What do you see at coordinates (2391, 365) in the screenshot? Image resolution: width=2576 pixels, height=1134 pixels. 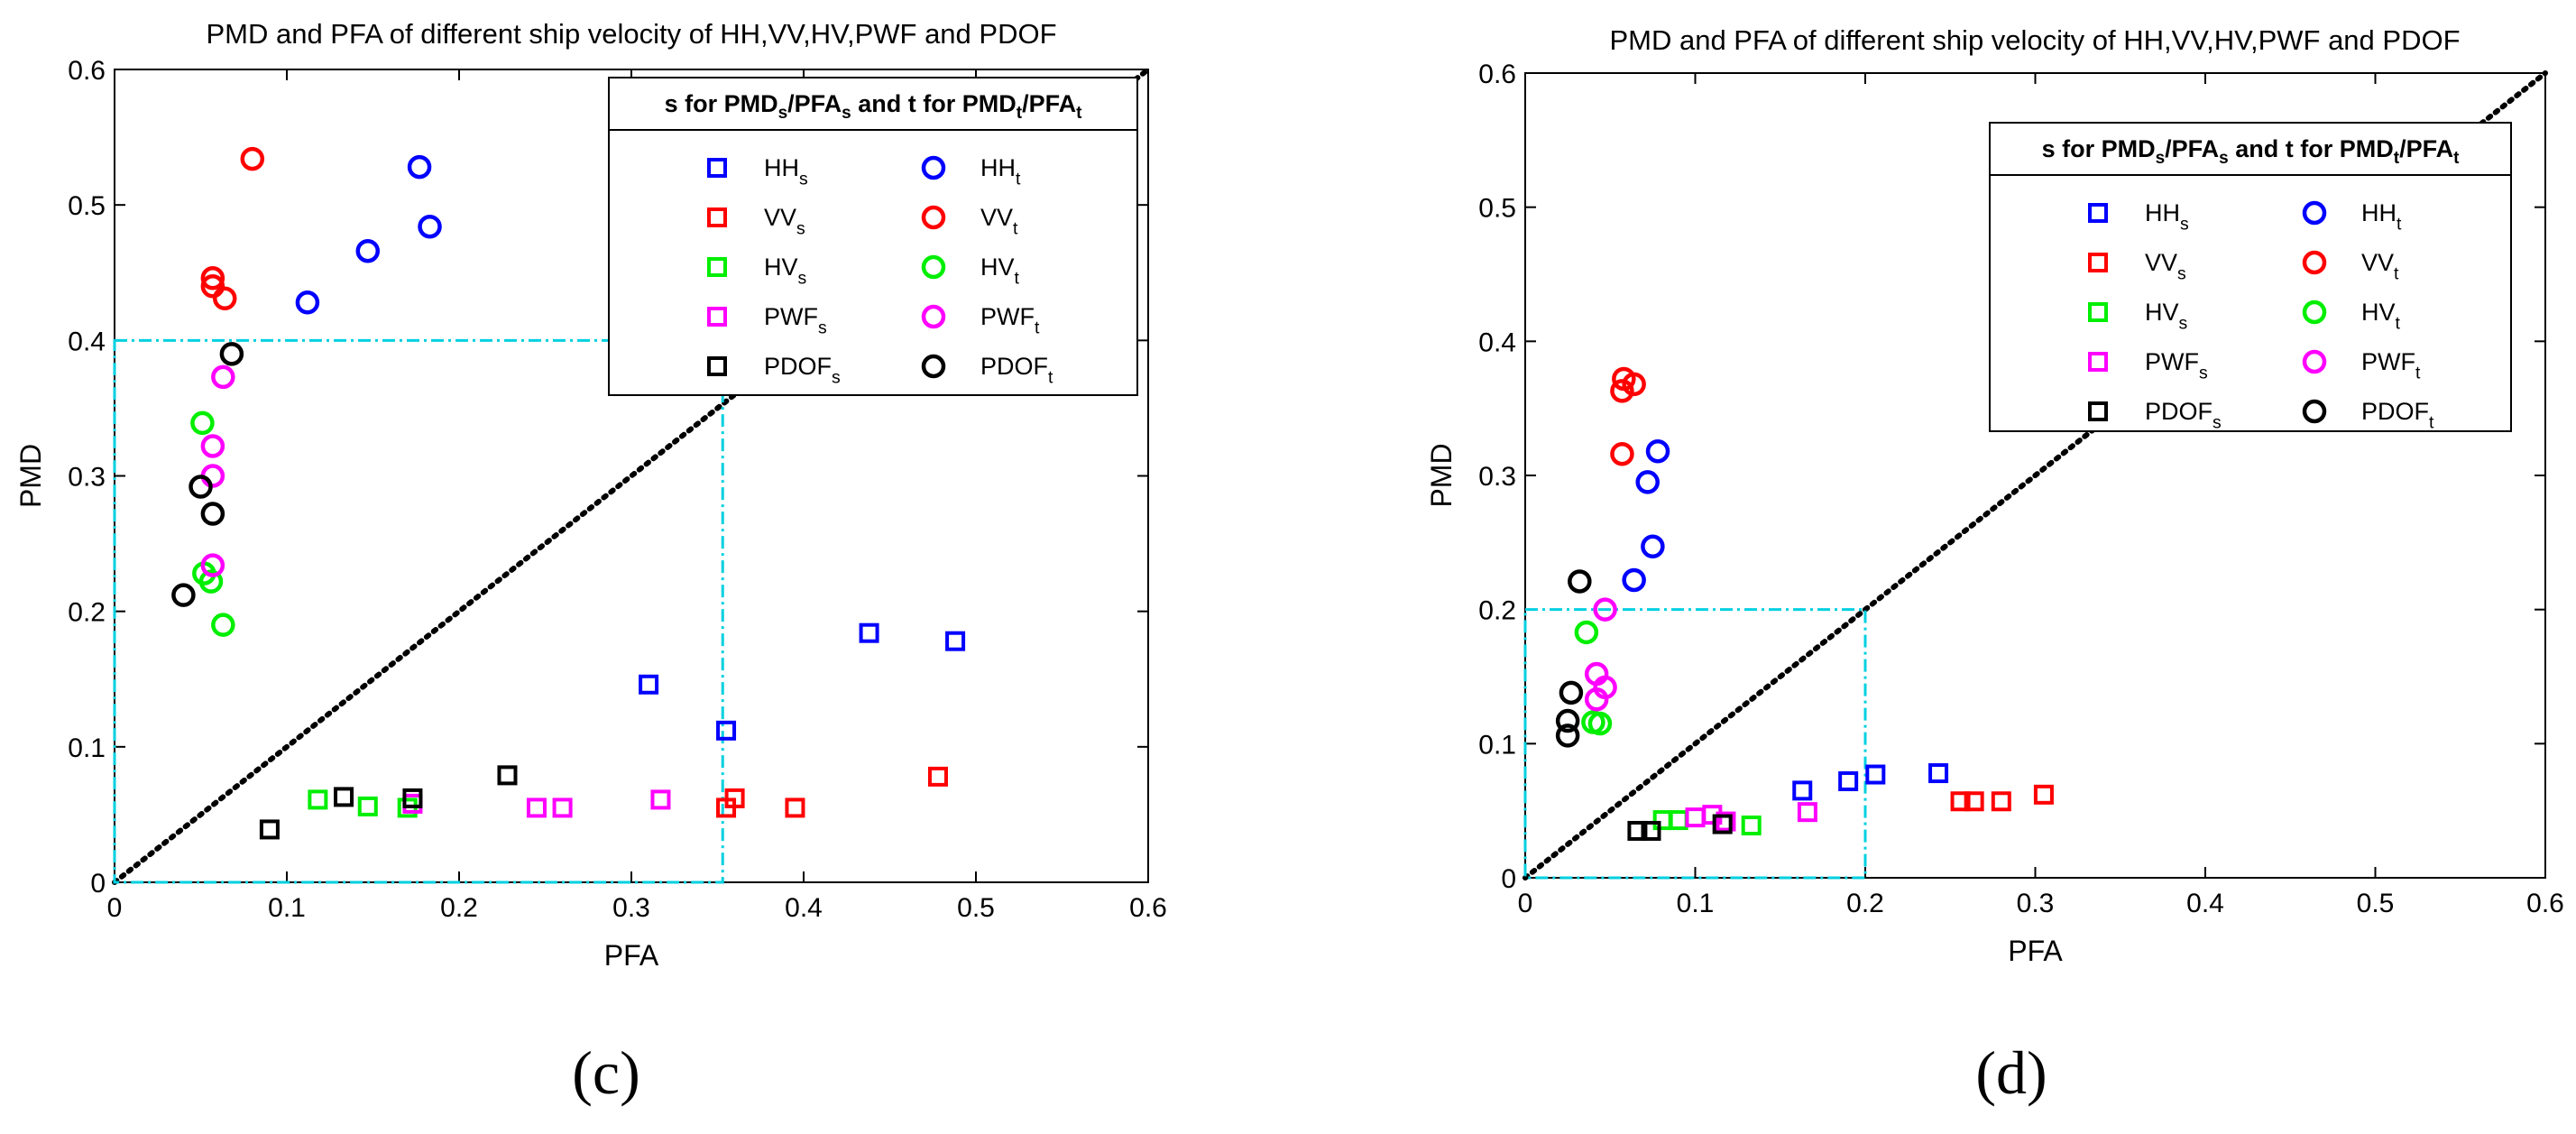 I see `legend-label: PWFt` at bounding box center [2391, 365].